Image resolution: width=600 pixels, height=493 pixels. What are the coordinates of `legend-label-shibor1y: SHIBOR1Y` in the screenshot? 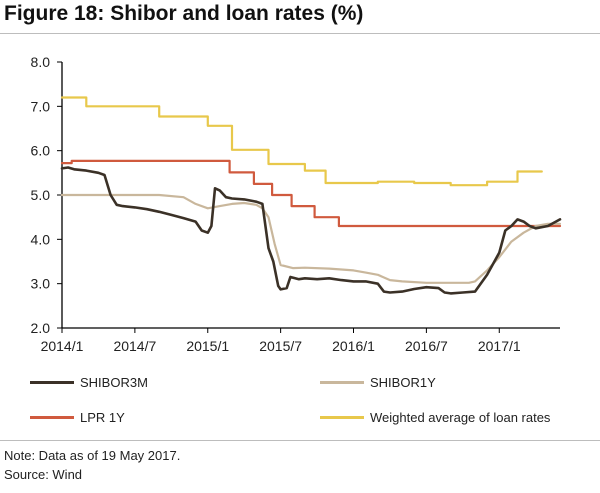 It's located at (403, 382).